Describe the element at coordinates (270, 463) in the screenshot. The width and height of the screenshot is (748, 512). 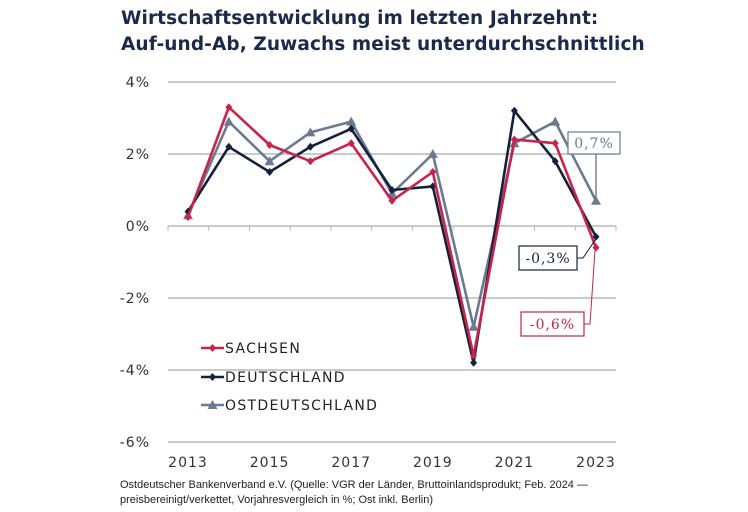
I see `x-tick-label: 2015` at that location.